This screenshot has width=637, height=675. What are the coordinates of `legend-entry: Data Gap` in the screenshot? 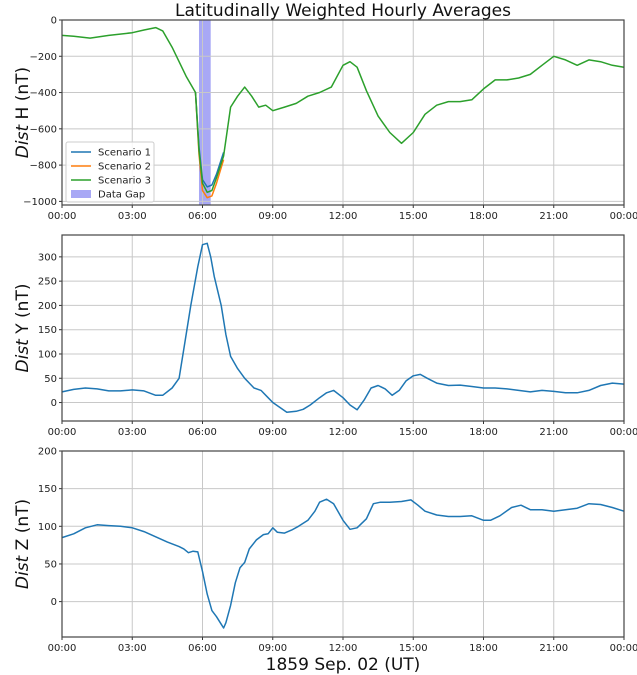 It's located at (121, 195).